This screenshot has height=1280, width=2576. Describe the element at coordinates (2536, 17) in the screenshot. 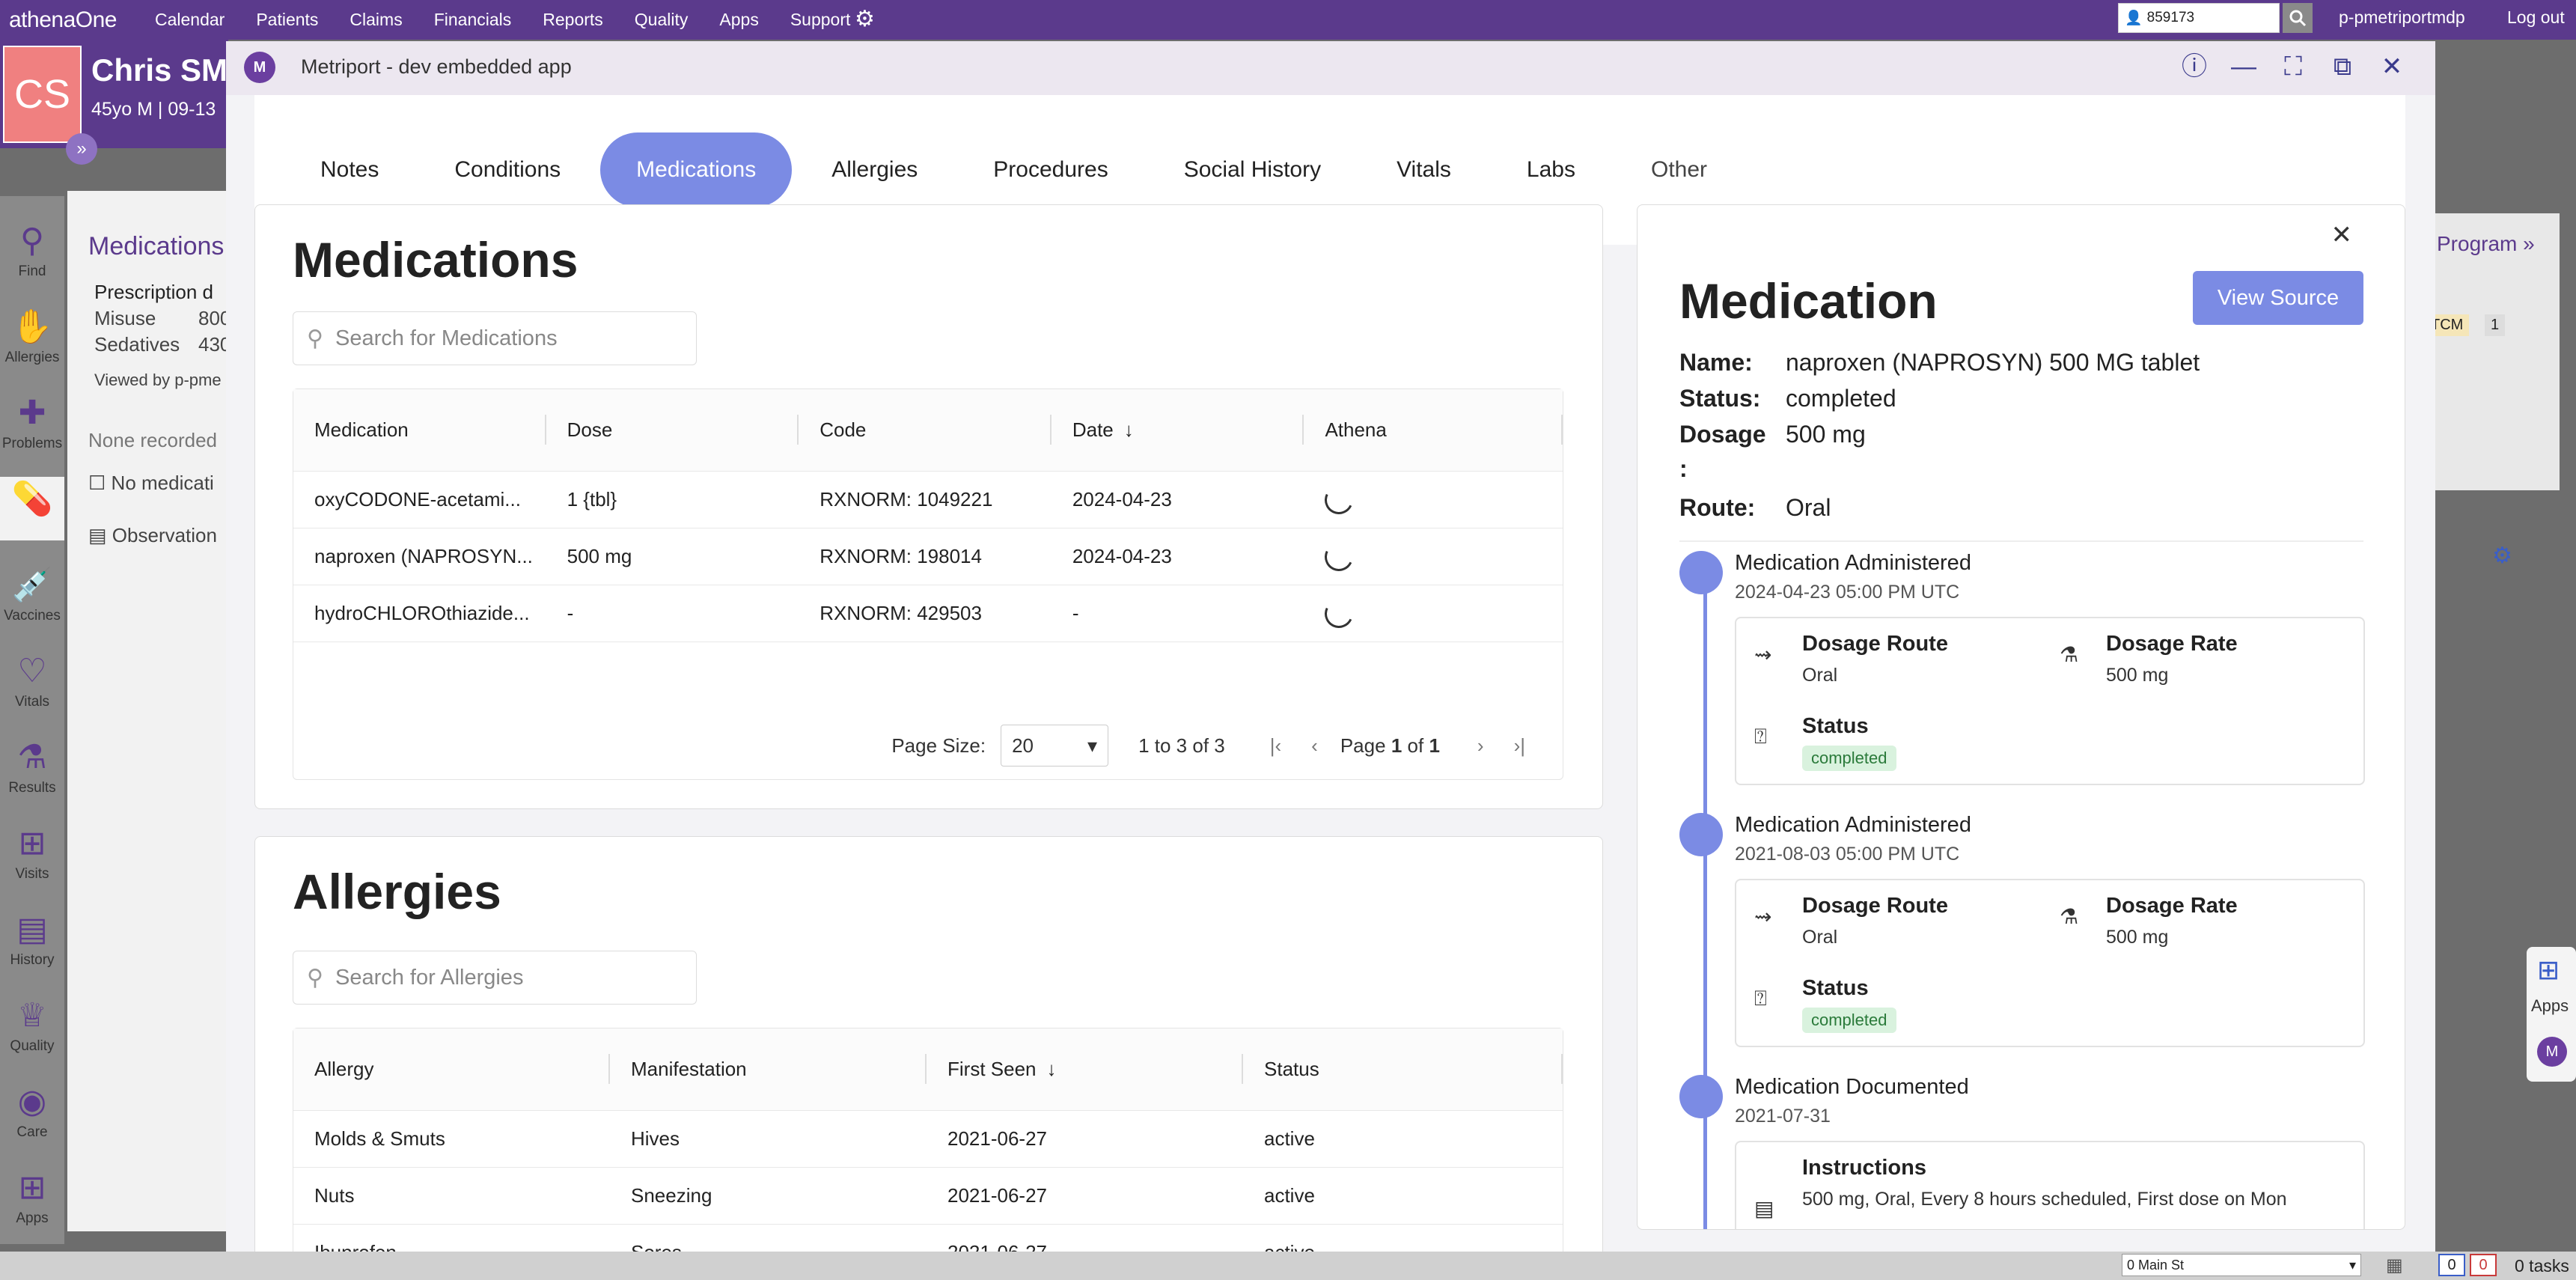

I see `logout-link: Log out` at that location.